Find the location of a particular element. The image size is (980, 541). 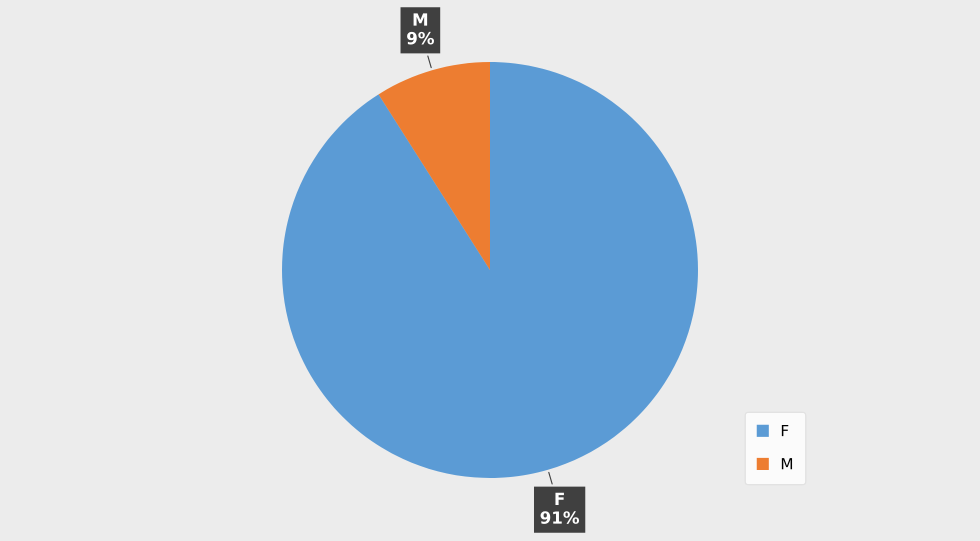

data-label: 9% is located at coordinates (420, 38).